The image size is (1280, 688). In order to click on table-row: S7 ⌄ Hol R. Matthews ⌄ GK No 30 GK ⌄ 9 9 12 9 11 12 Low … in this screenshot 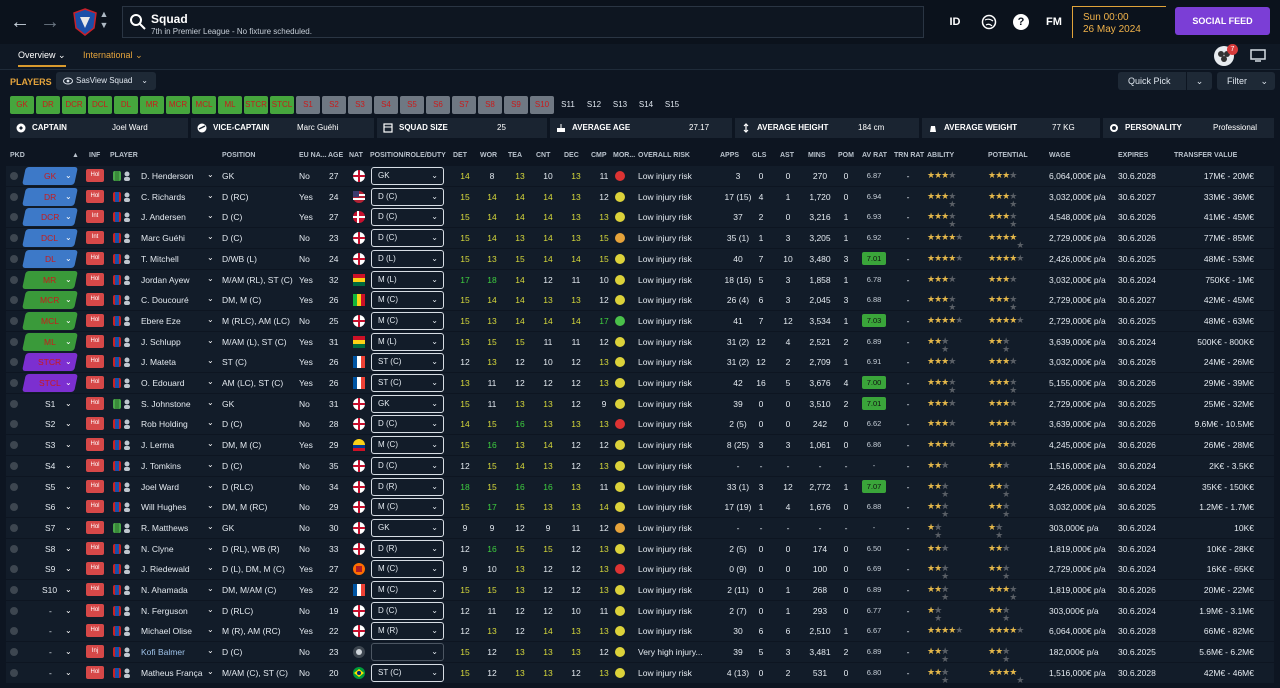, I will do `click(640, 528)`.